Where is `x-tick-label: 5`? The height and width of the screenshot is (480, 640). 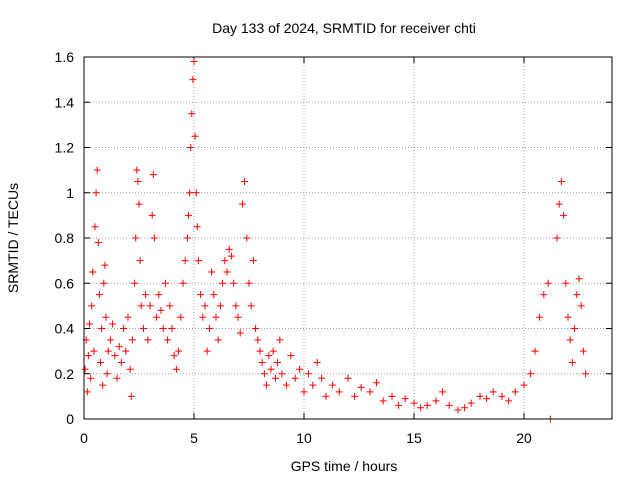
x-tick-label: 5 is located at coordinates (194, 438).